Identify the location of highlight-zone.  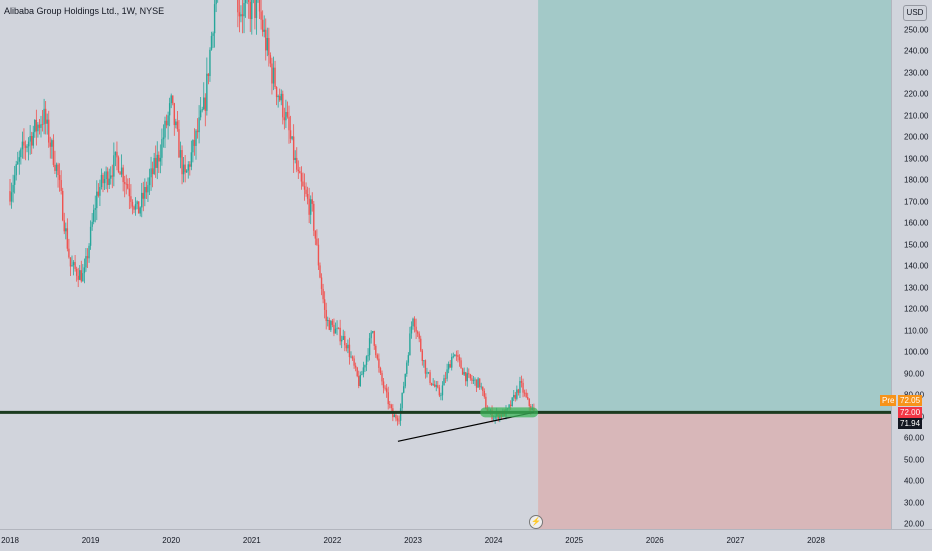
(509, 412).